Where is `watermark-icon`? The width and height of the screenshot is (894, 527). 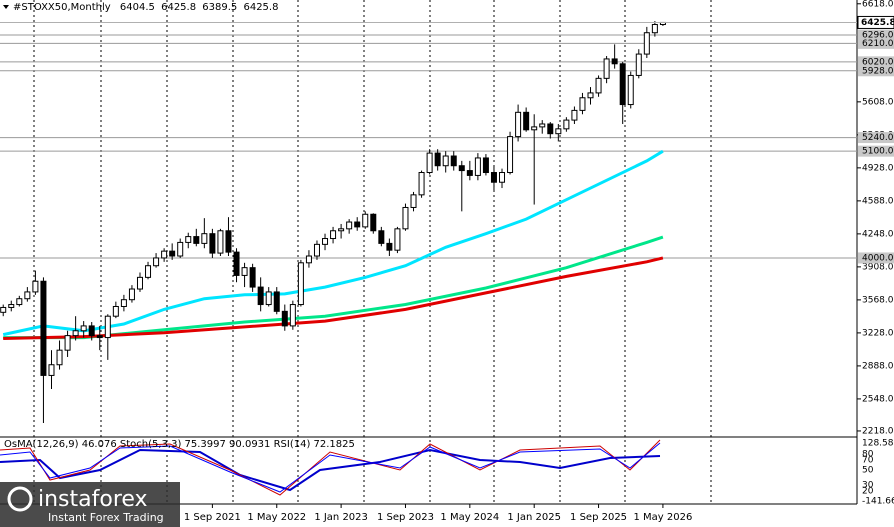 watermark-icon is located at coordinates (20, 499).